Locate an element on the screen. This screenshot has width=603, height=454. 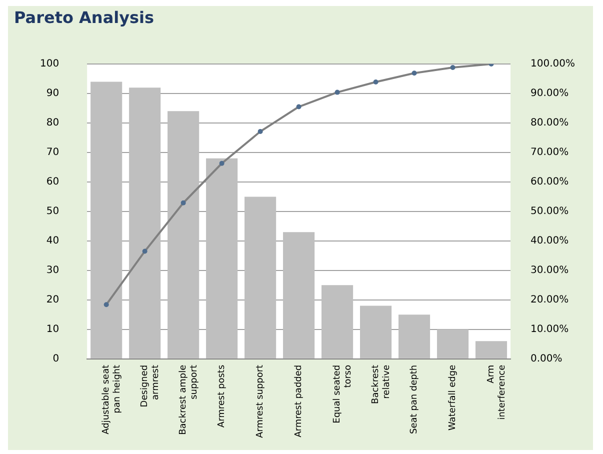
y-tick-label: 0 is located at coordinates (56, 358).